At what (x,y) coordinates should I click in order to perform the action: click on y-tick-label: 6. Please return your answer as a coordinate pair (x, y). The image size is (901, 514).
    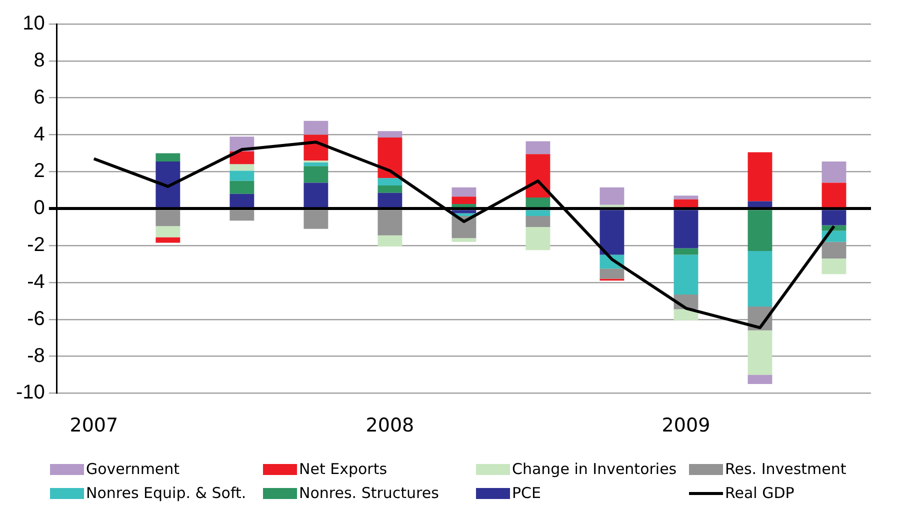
    Looking at the image, I should click on (39, 97).